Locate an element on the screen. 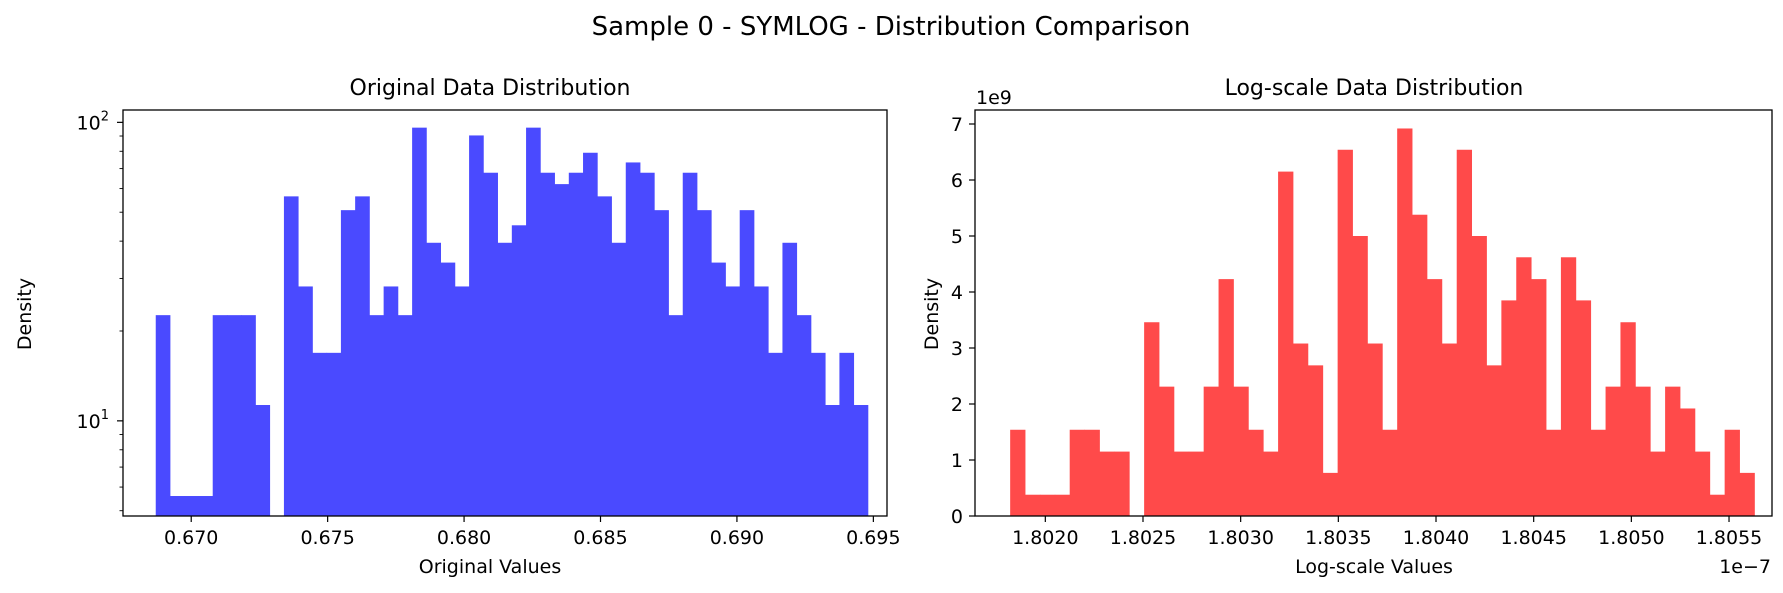 The height and width of the screenshot is (593, 1783). right-y-tick-label: 4 is located at coordinates (957, 293).